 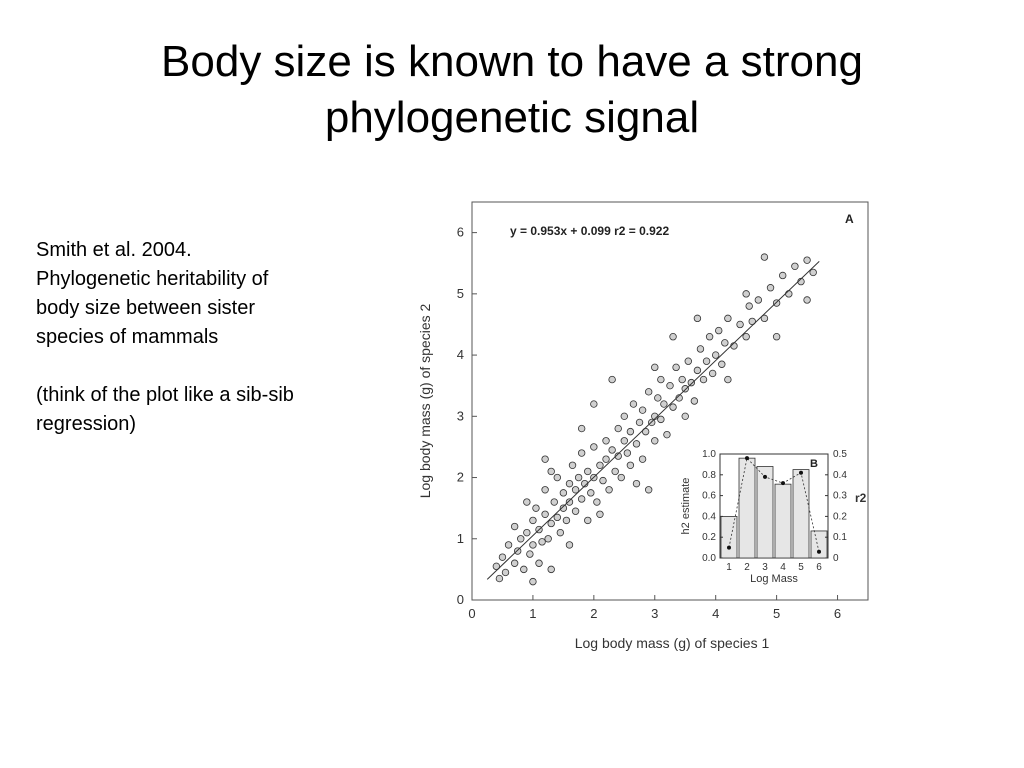 What do you see at coordinates (801, 567) in the screenshot?
I see `inset-x-tick-label: 5` at bounding box center [801, 567].